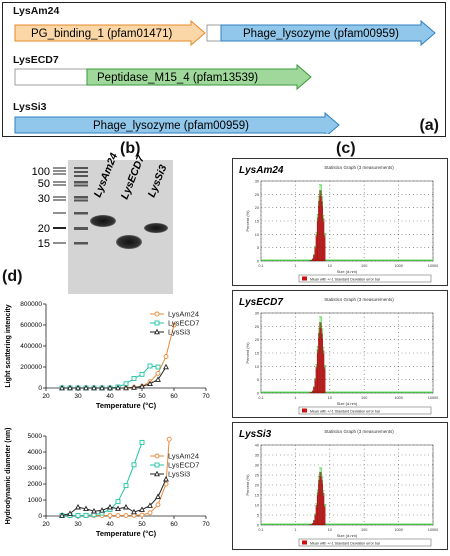  What do you see at coordinates (8, 476) in the screenshot?
I see `y-axis-label: Hydrodynamic diameter (nm)` at bounding box center [8, 476].